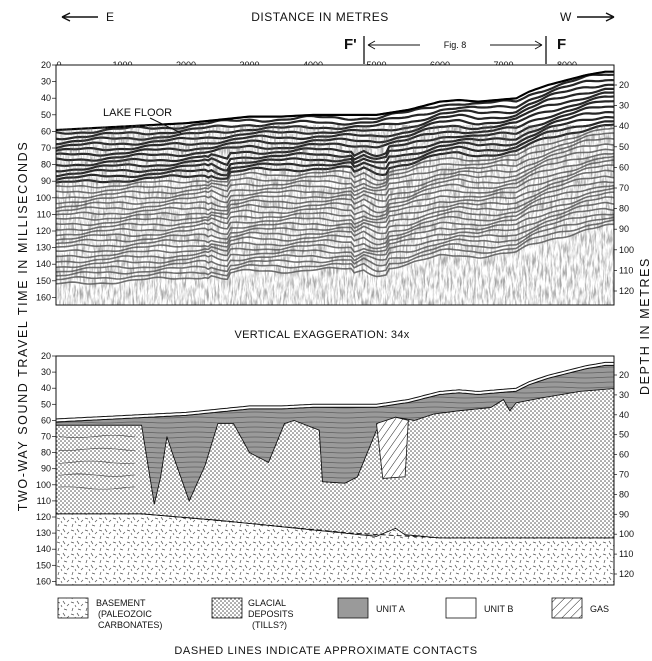 The height and width of the screenshot is (661, 652). I want to click on legend-item-glacial: GLACIAL DEPOSITS (TILLS?), so click(252, 613).